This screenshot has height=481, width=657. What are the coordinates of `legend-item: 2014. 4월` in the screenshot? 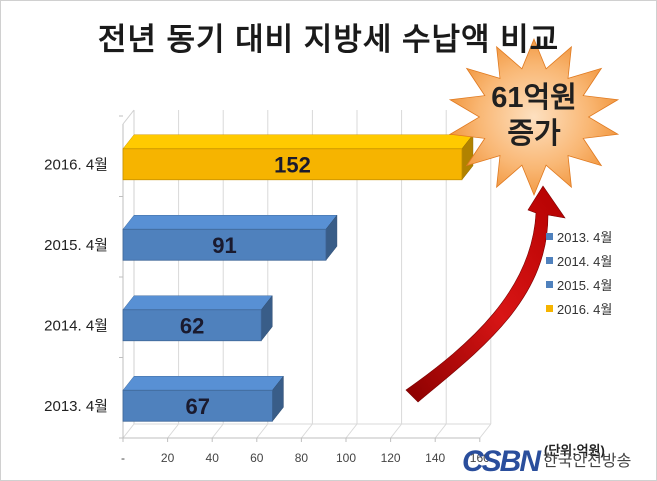 It's located at (579, 260).